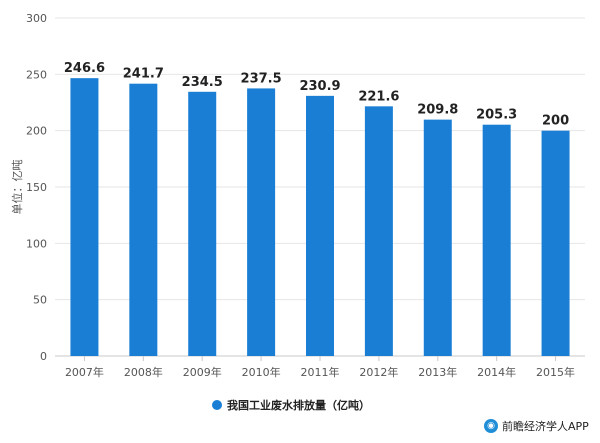  Describe the element at coordinates (17, 187) in the screenshot. I see `y-axis-title: 单位：亿吨` at that location.